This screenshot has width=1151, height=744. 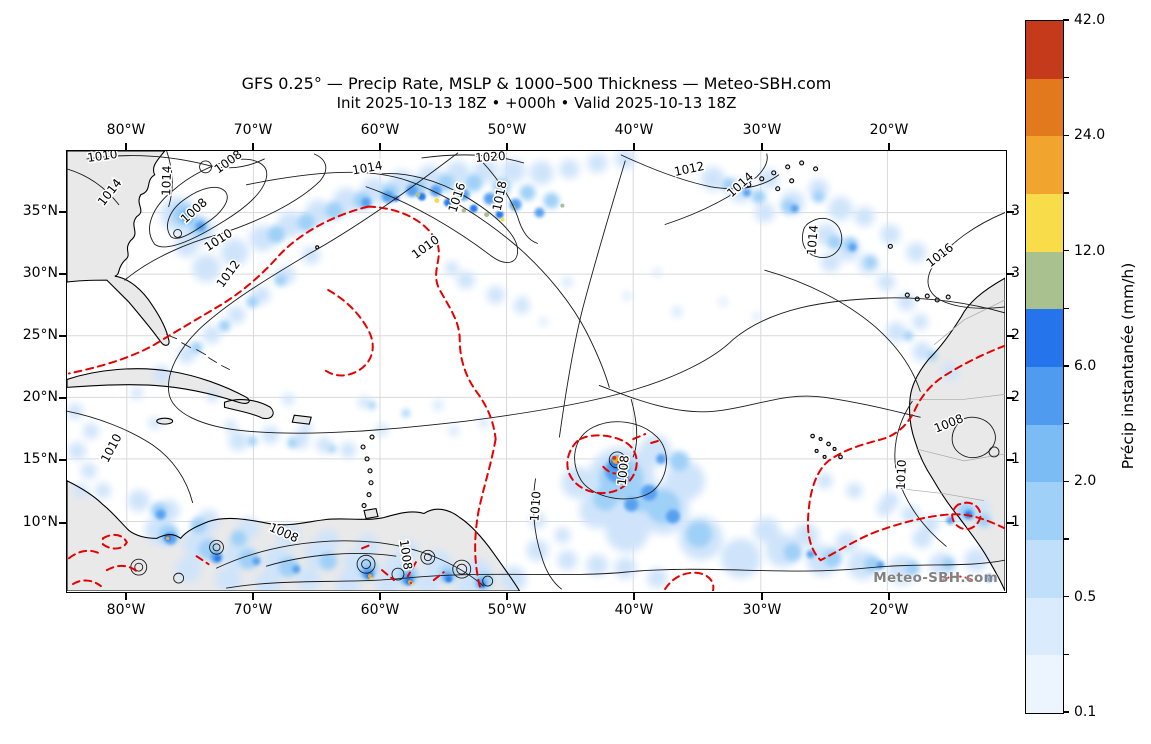 What do you see at coordinates (1128, 366) in the screenshot?
I see `colorbar-axis-label: Précip instantanée (mm/h)` at bounding box center [1128, 366].